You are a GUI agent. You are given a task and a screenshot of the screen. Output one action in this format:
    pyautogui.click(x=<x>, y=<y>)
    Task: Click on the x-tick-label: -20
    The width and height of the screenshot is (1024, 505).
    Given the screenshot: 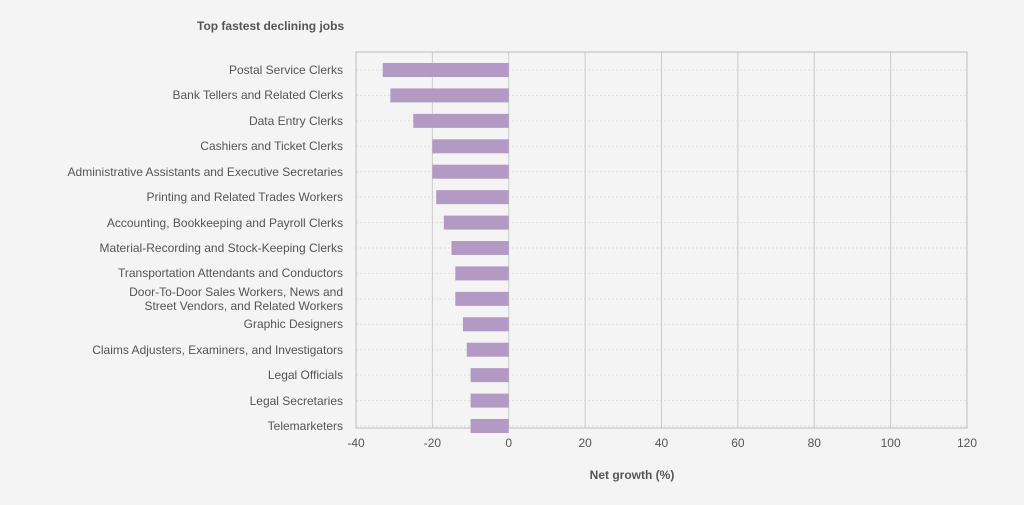 What is the action you would take?
    pyautogui.click(x=433, y=443)
    